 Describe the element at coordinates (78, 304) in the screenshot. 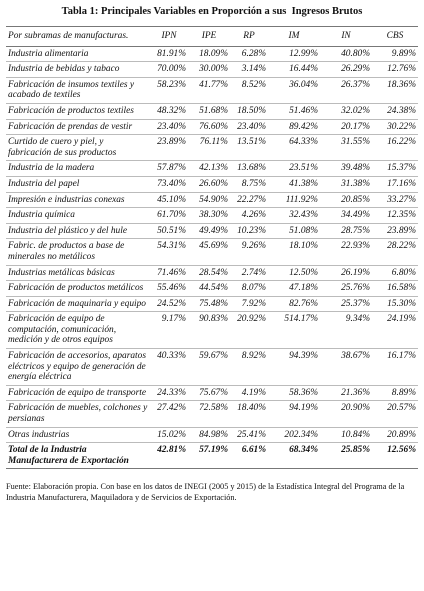

I see `row-label: Fabricación de maquinaria y equipo` at that location.